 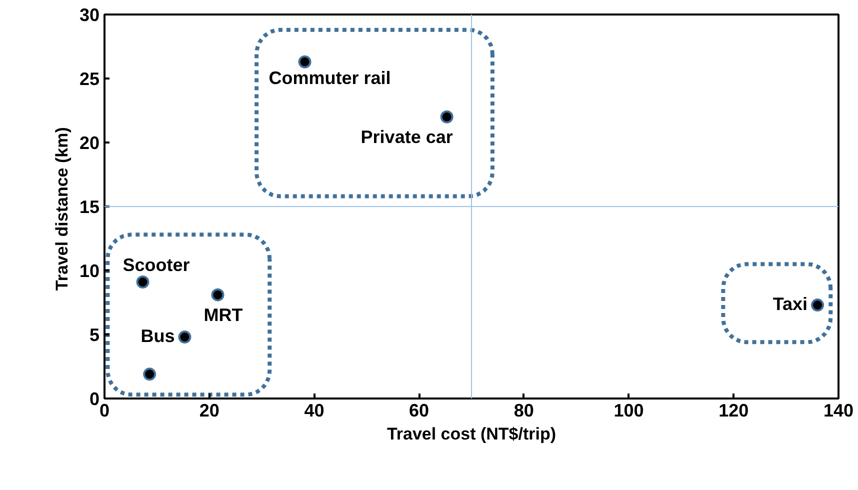 What do you see at coordinates (62, 209) in the screenshot?
I see `y-axis-title: Travel distance (km)` at bounding box center [62, 209].